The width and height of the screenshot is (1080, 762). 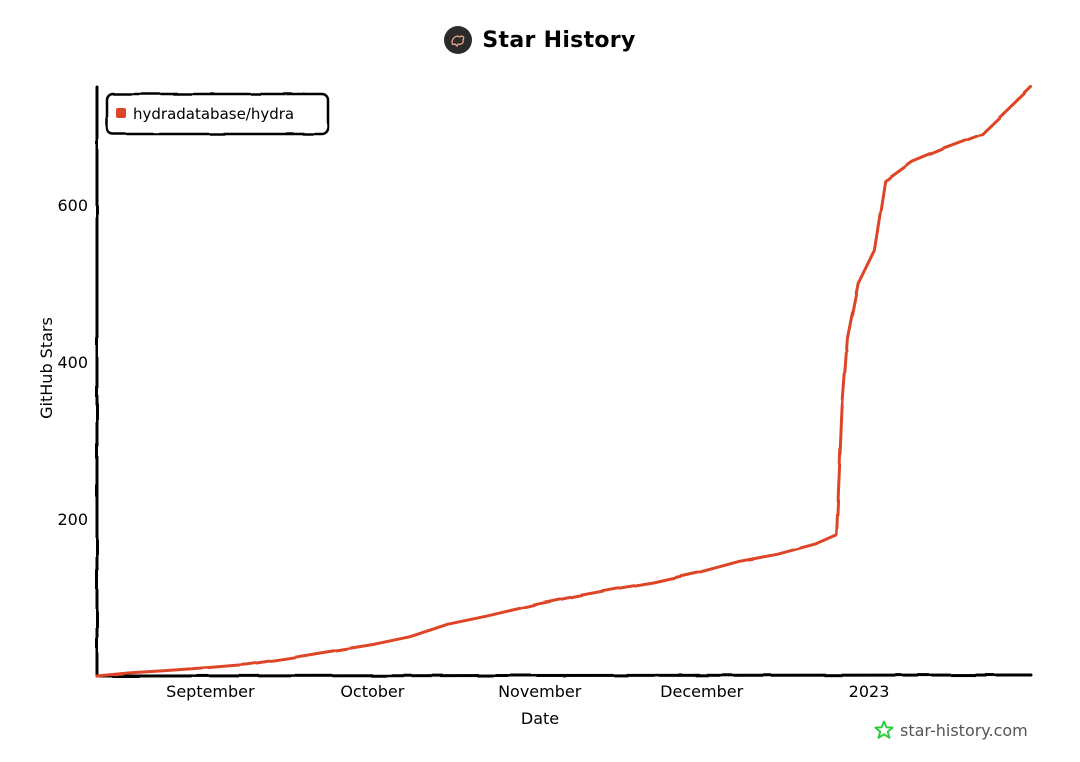 I want to click on legend: hydradatabase/hydra, so click(x=217, y=114).